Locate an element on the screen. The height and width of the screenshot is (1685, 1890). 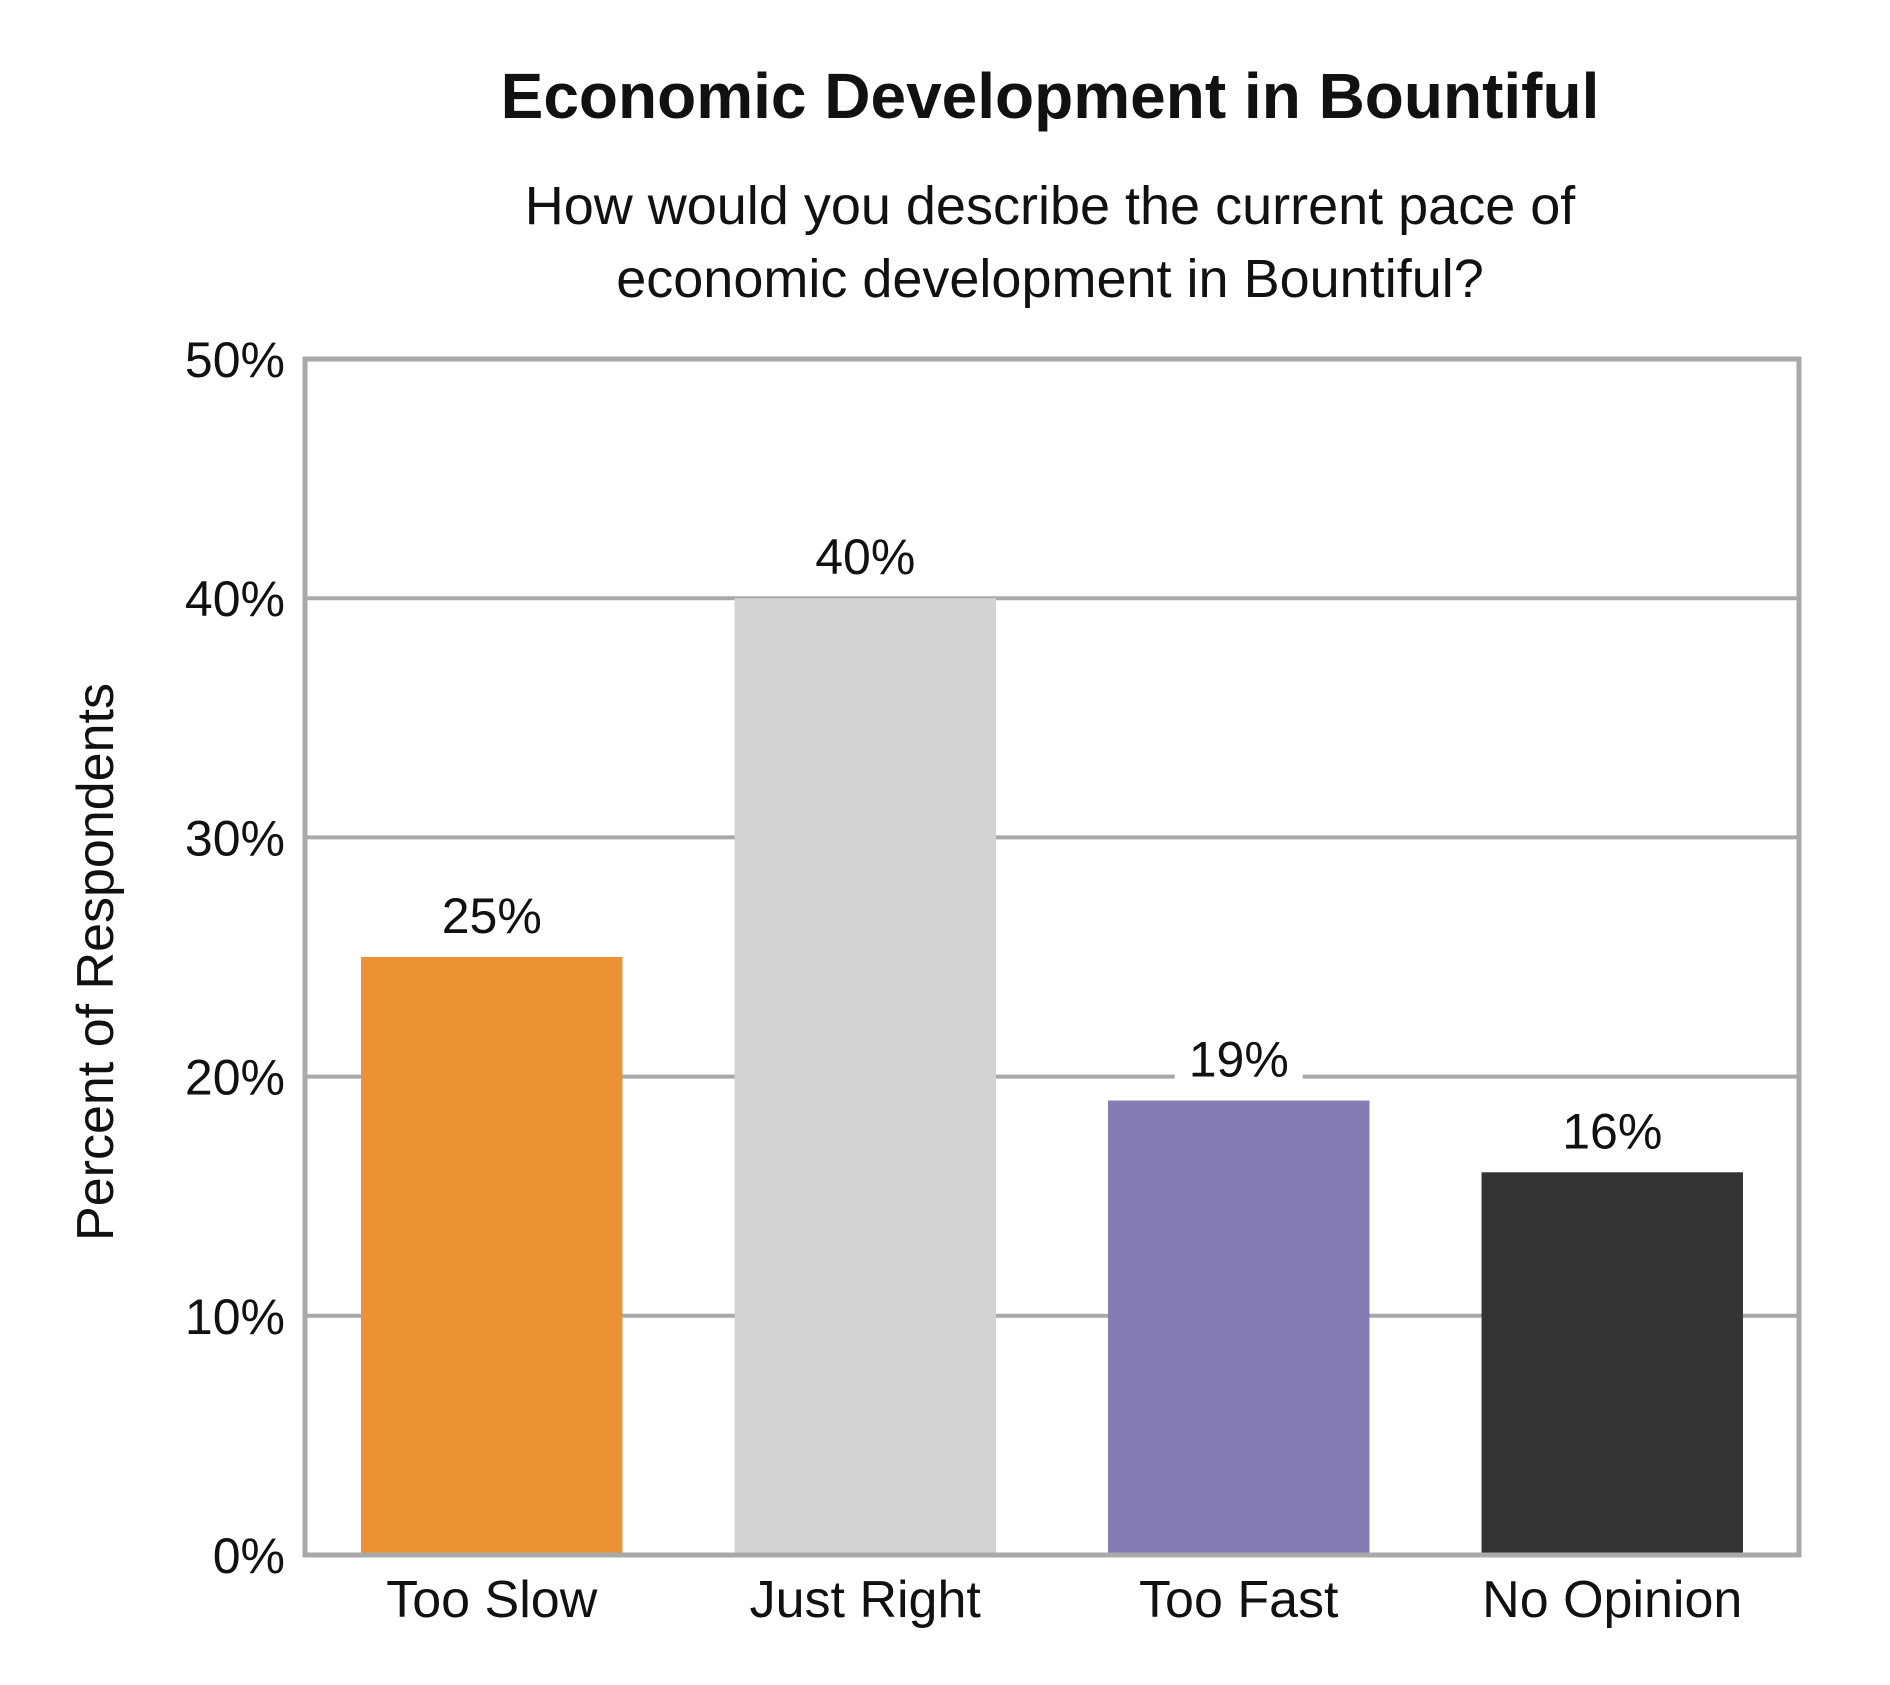
chart-title: Economic Development in Bountiful is located at coordinates (1050, 96).